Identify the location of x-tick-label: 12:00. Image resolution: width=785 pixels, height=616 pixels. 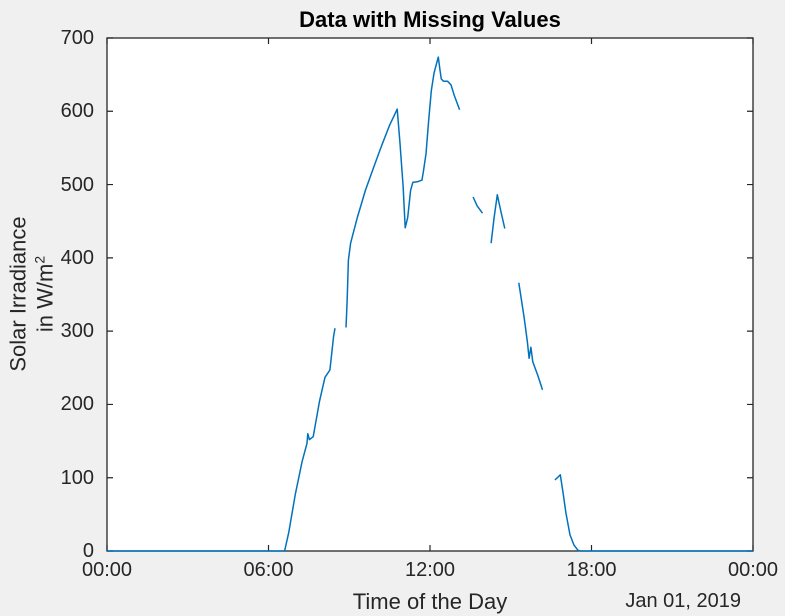
(430, 570).